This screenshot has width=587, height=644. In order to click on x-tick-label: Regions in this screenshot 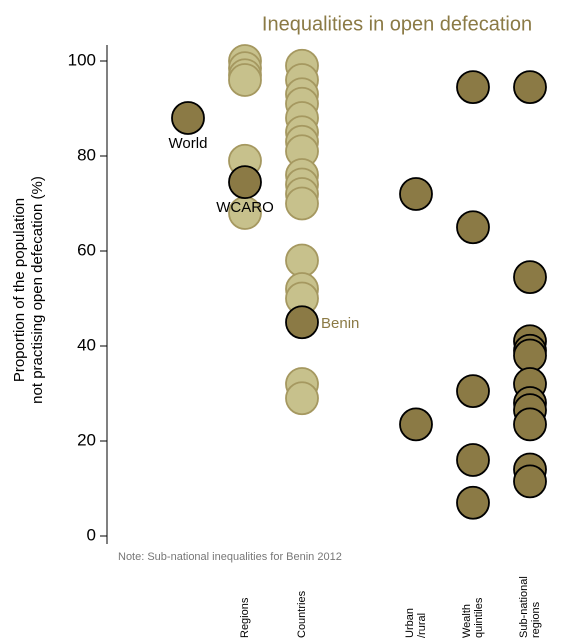, I will do `click(245, 617)`.